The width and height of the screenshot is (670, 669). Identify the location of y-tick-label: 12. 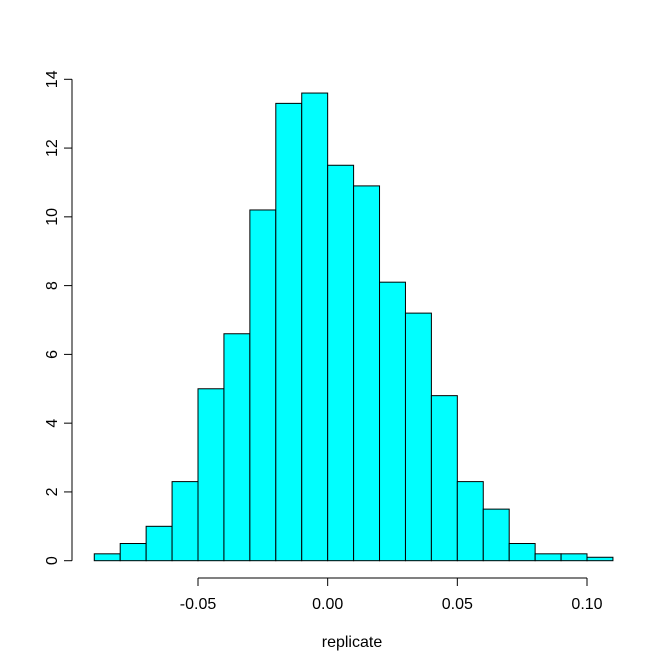
(52, 148).